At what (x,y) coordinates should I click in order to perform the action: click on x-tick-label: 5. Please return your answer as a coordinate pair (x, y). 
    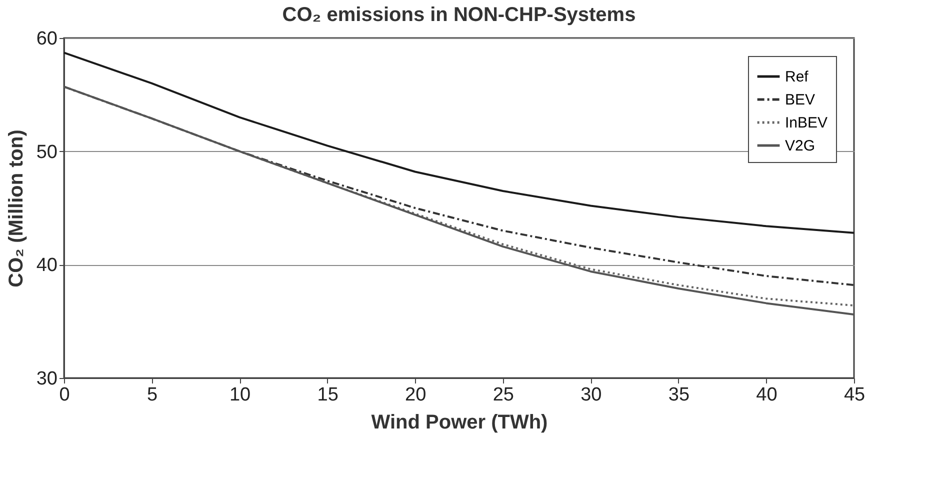
    Looking at the image, I should click on (152, 395).